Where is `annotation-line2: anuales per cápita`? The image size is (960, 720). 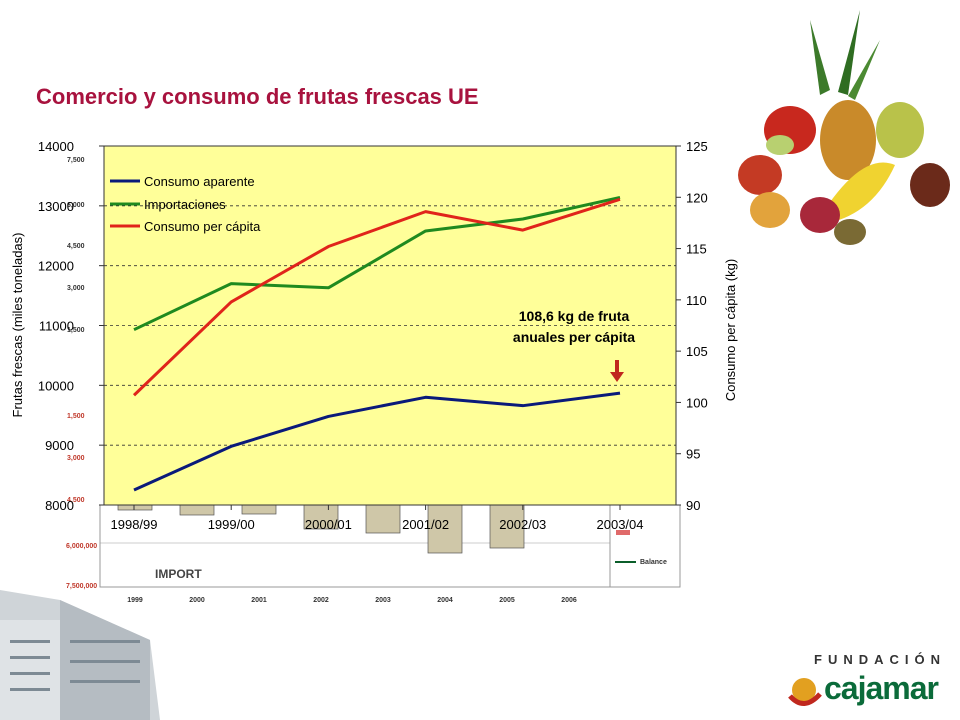
annotation-line2: anuales per cápita is located at coordinates (574, 337).